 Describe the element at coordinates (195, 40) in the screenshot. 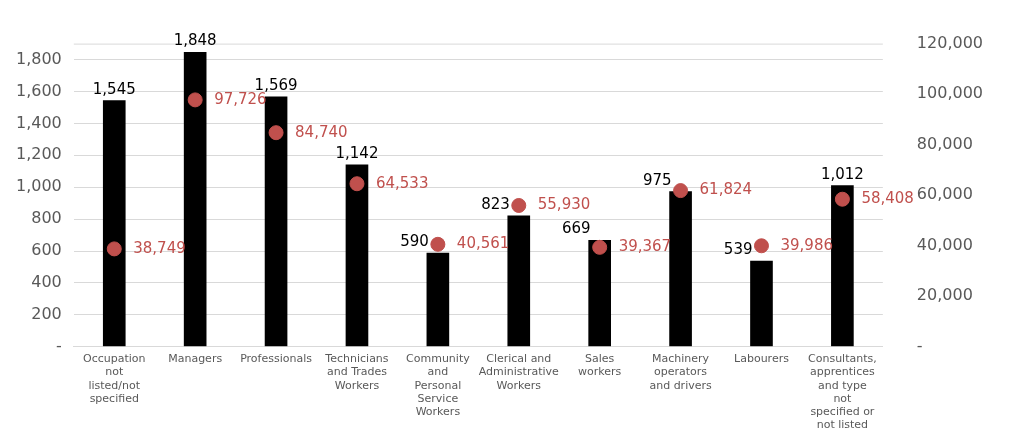

I see `data-label: 1,848` at that location.